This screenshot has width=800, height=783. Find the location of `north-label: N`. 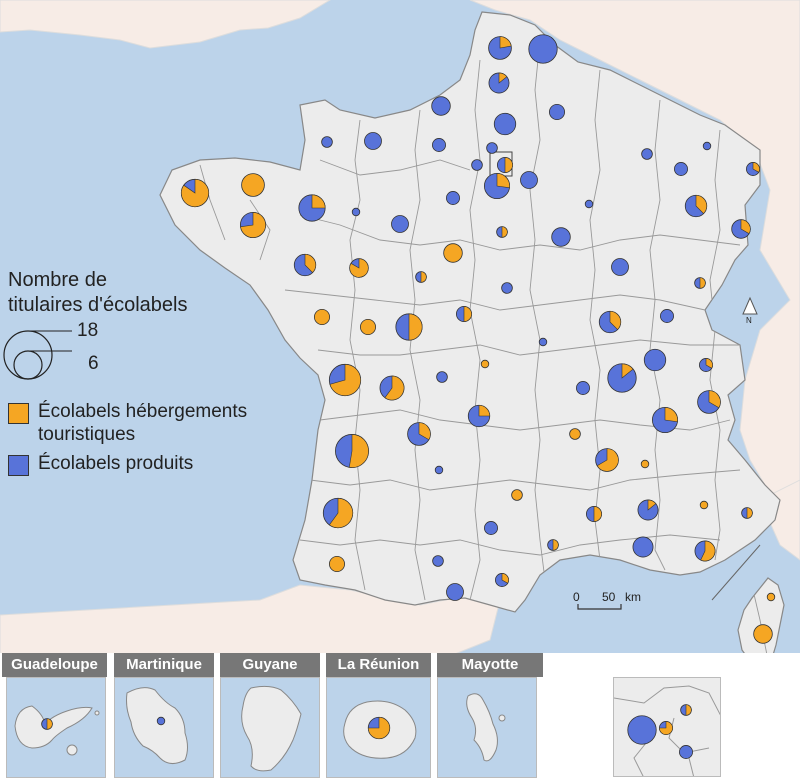

north-label: N is located at coordinates (749, 320).